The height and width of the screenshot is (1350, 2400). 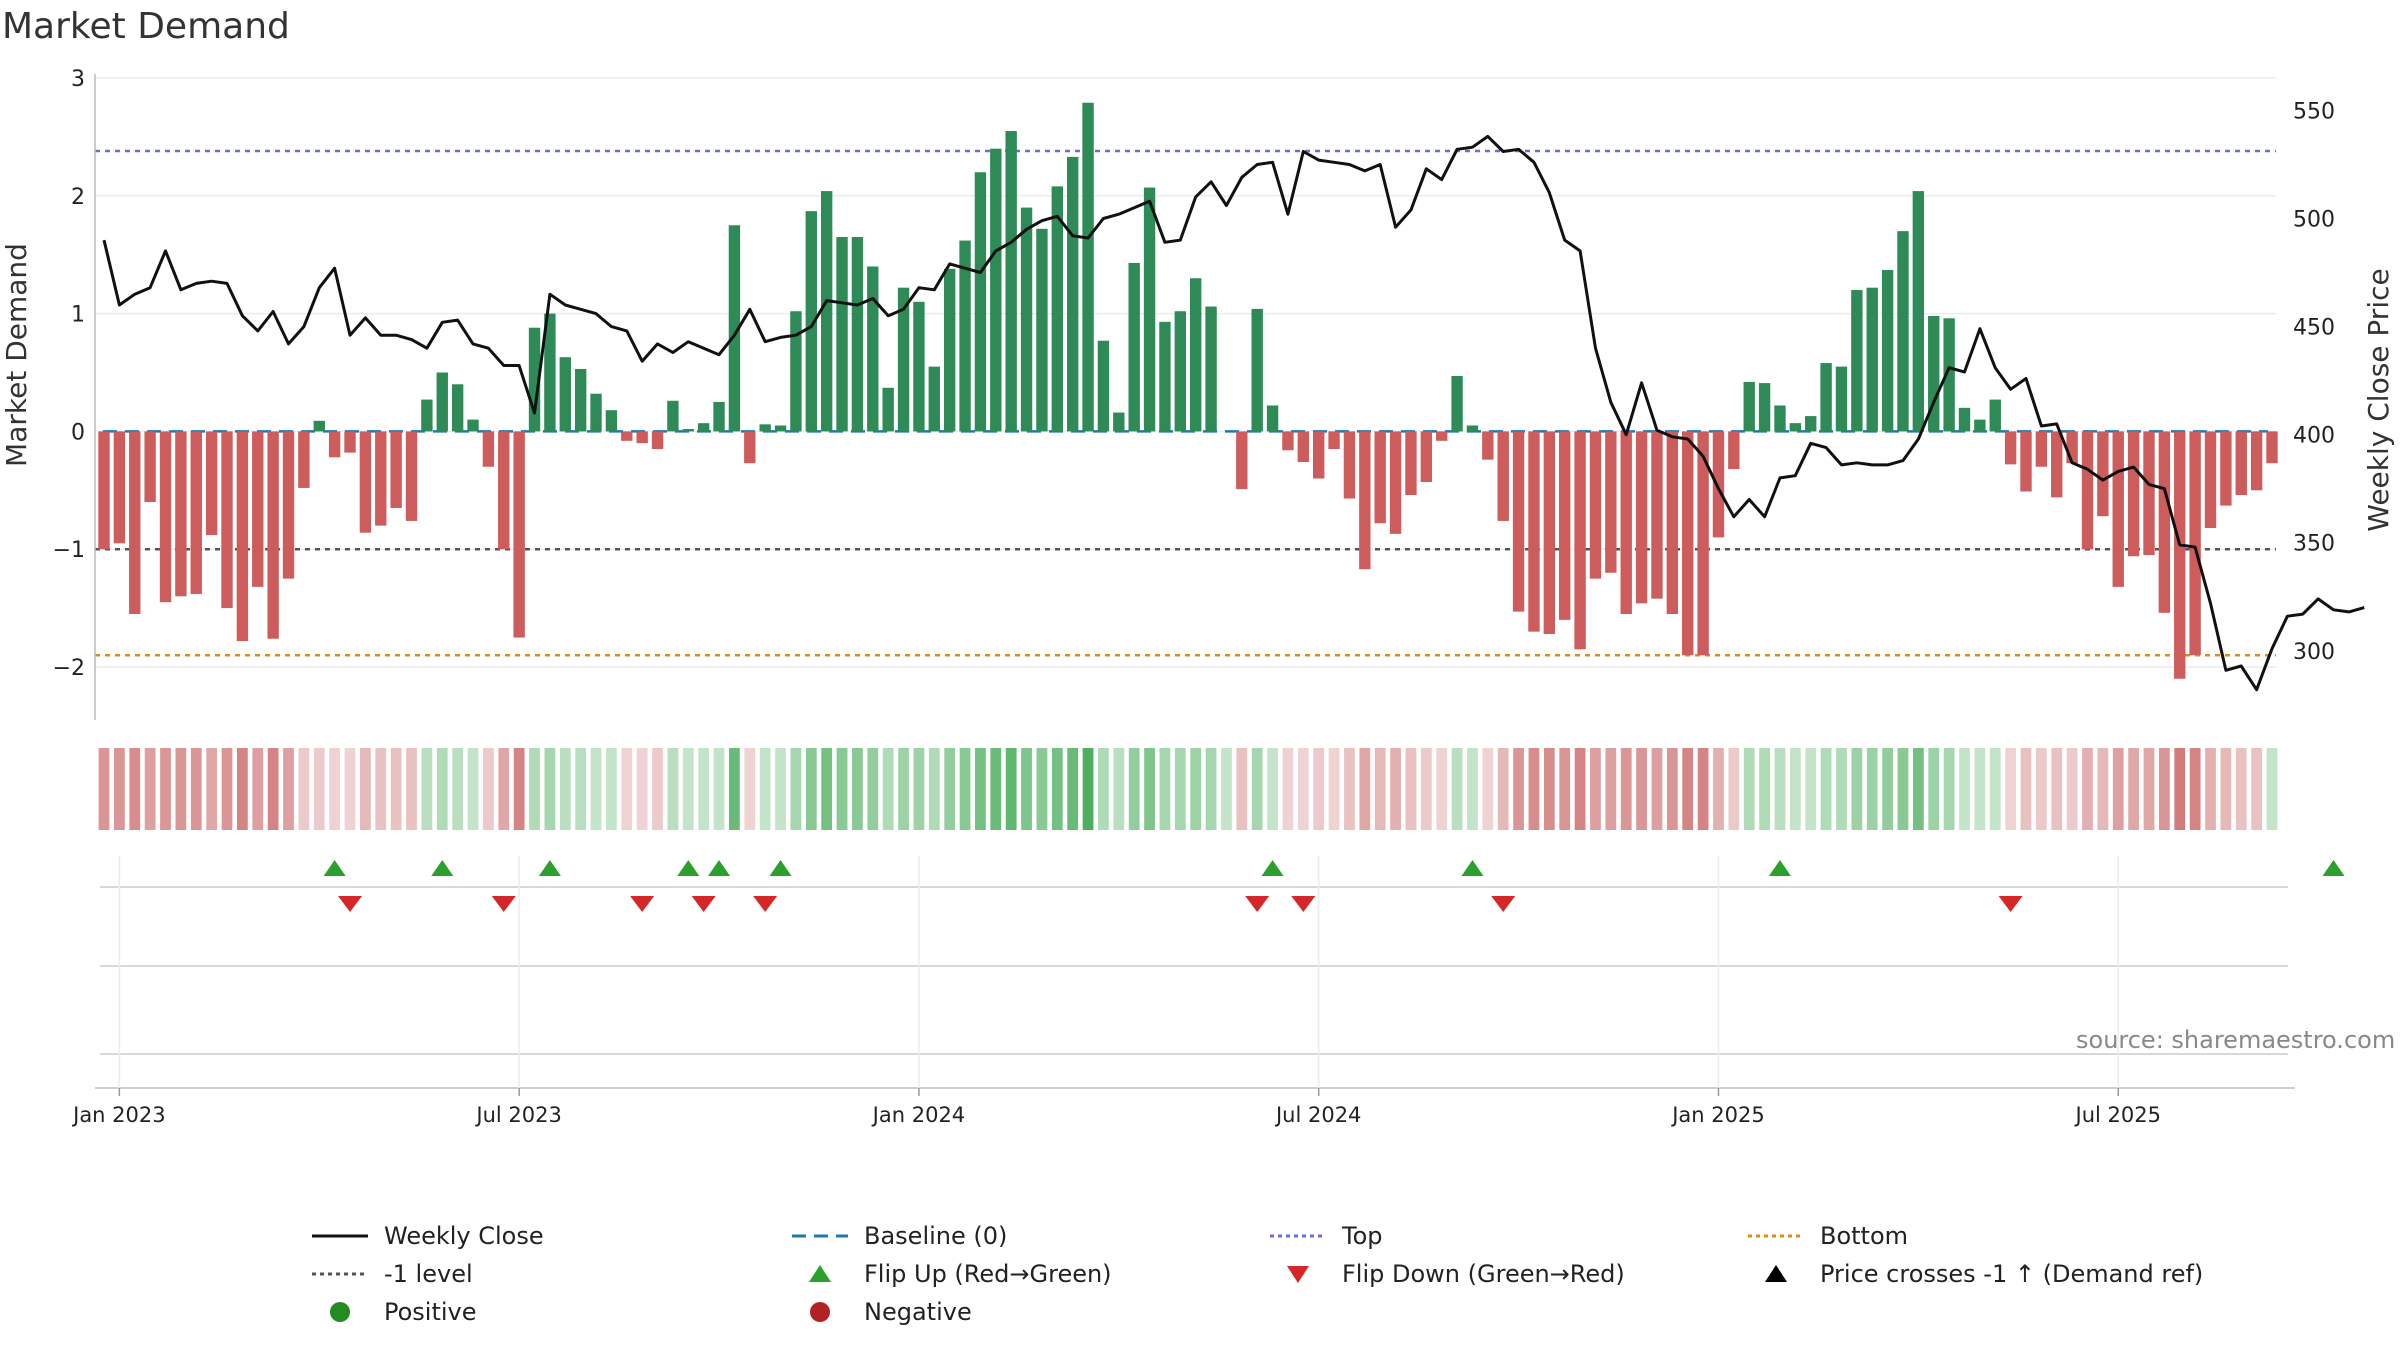 I want to click on source-credit: source: sharemaestro.com, so click(x=2236, y=1040).